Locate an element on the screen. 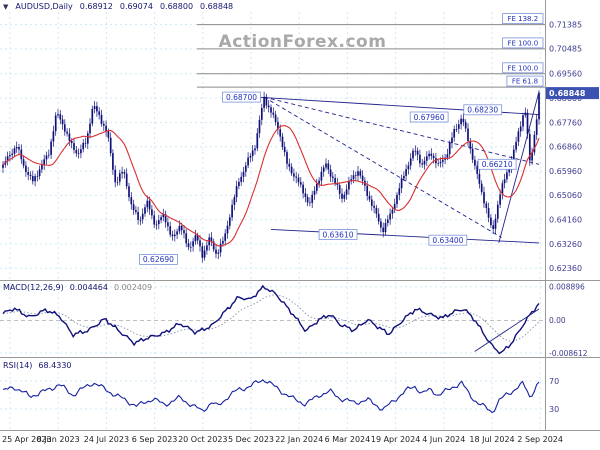 Image resolution: width=600 pixels, height=450 pixels. macd-axis: 0.008896 0.00 -0.008612 is located at coordinates (568, 320).